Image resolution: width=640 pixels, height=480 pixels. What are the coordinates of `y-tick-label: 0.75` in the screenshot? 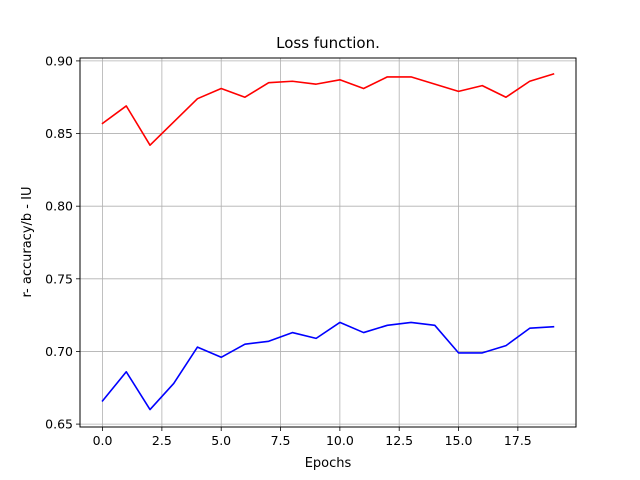 It's located at (59, 278).